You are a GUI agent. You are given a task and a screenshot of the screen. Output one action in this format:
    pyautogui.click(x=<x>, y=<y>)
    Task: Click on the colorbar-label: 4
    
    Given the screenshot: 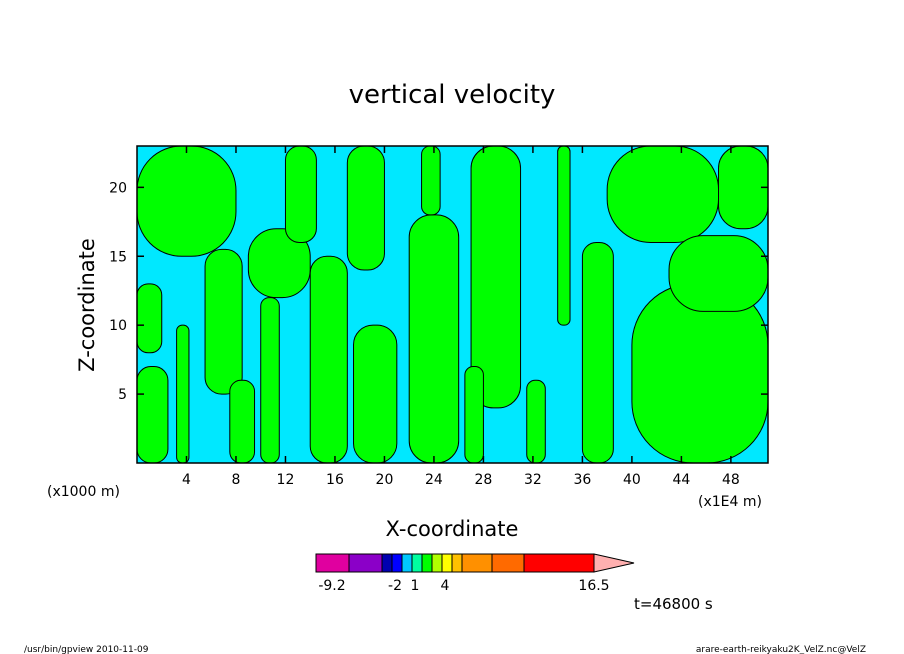 What is the action you would take?
    pyautogui.click(x=445, y=586)
    